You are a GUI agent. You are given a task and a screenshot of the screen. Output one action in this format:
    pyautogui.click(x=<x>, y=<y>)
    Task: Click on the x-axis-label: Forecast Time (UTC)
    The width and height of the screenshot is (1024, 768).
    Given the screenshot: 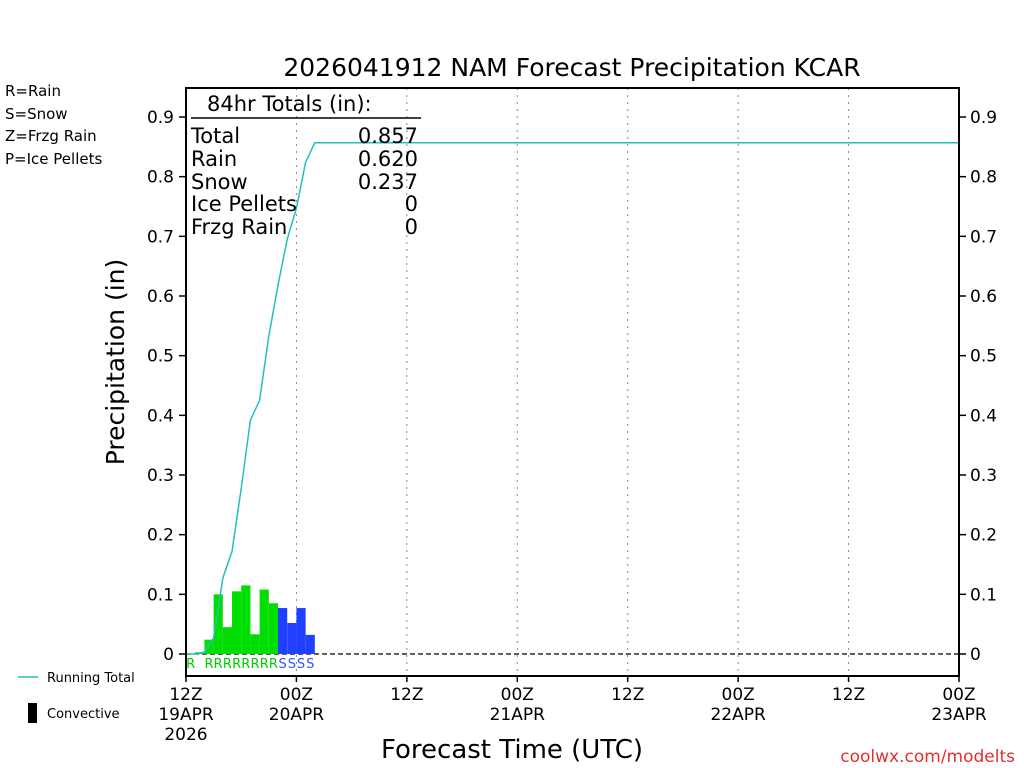 What is the action you would take?
    pyautogui.click(x=512, y=750)
    